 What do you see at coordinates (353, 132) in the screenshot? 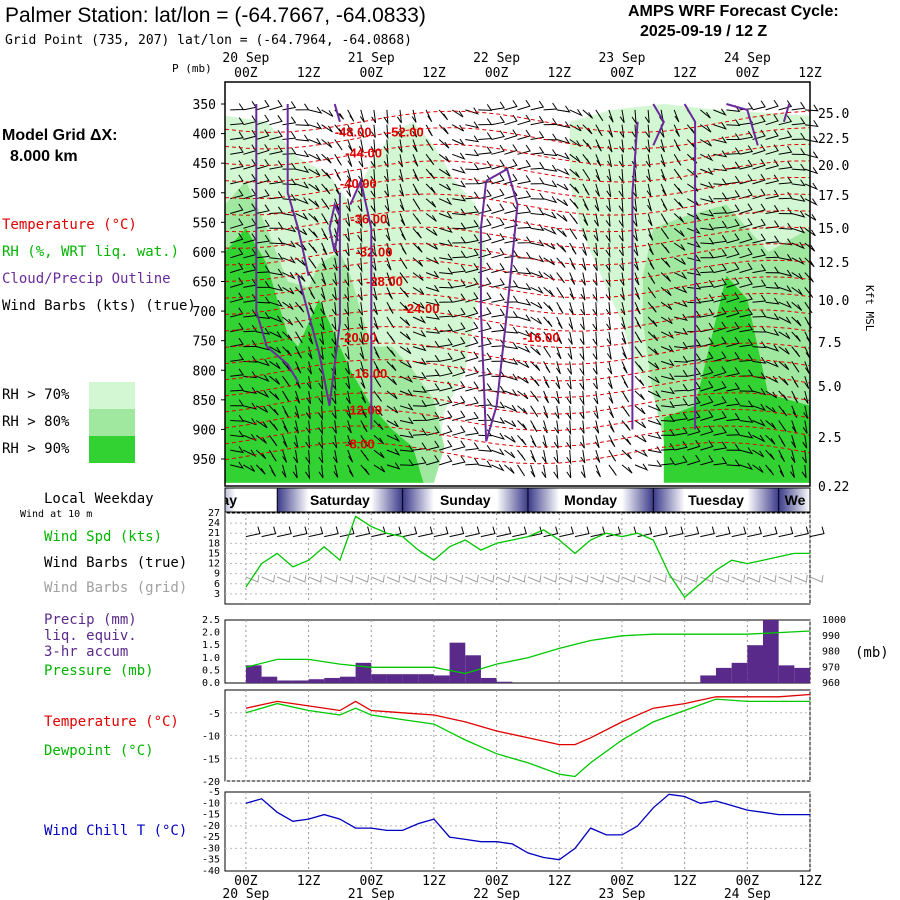
I see `isotherm-label: -48.00` at bounding box center [353, 132].